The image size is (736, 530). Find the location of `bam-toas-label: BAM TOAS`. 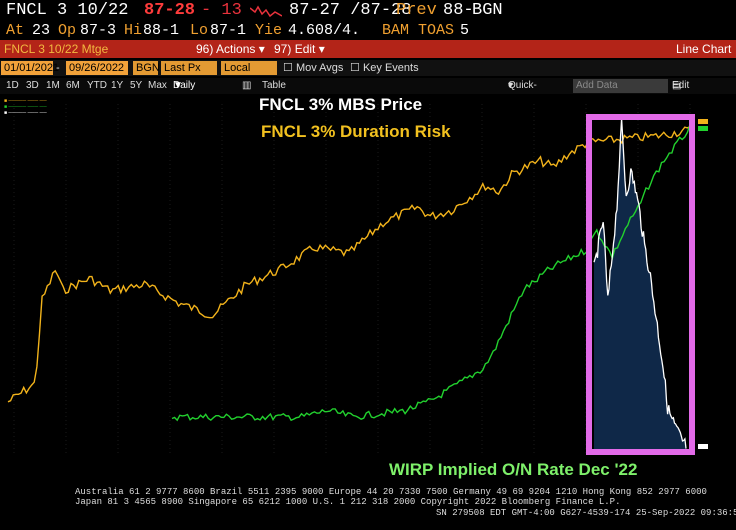

bam-toas-label: BAM TOAS is located at coordinates (418, 30).